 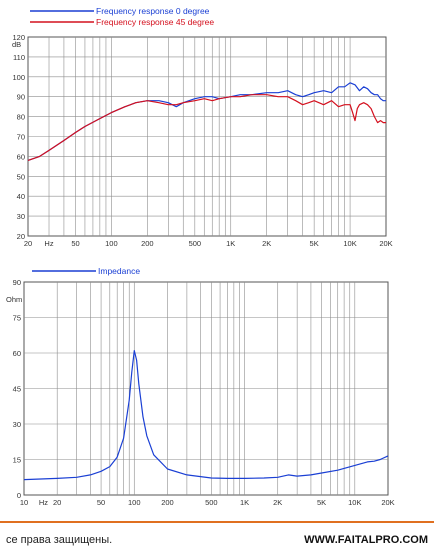 I want to click on y-tick-label: 110, so click(x=19, y=57).